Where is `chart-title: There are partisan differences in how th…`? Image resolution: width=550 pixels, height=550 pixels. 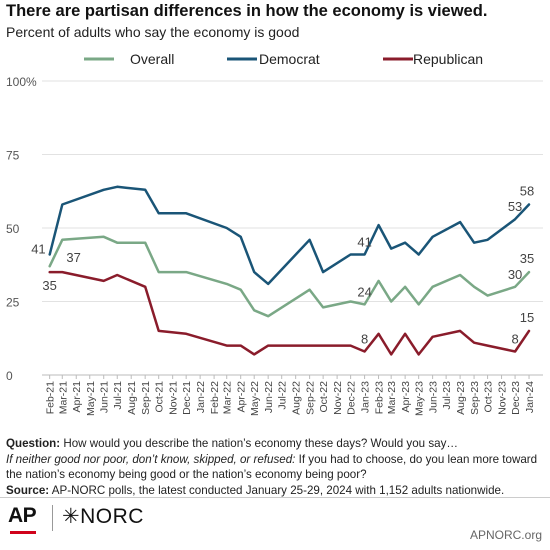
chart-title: There are partisan differences in how th… is located at coordinates (247, 11).